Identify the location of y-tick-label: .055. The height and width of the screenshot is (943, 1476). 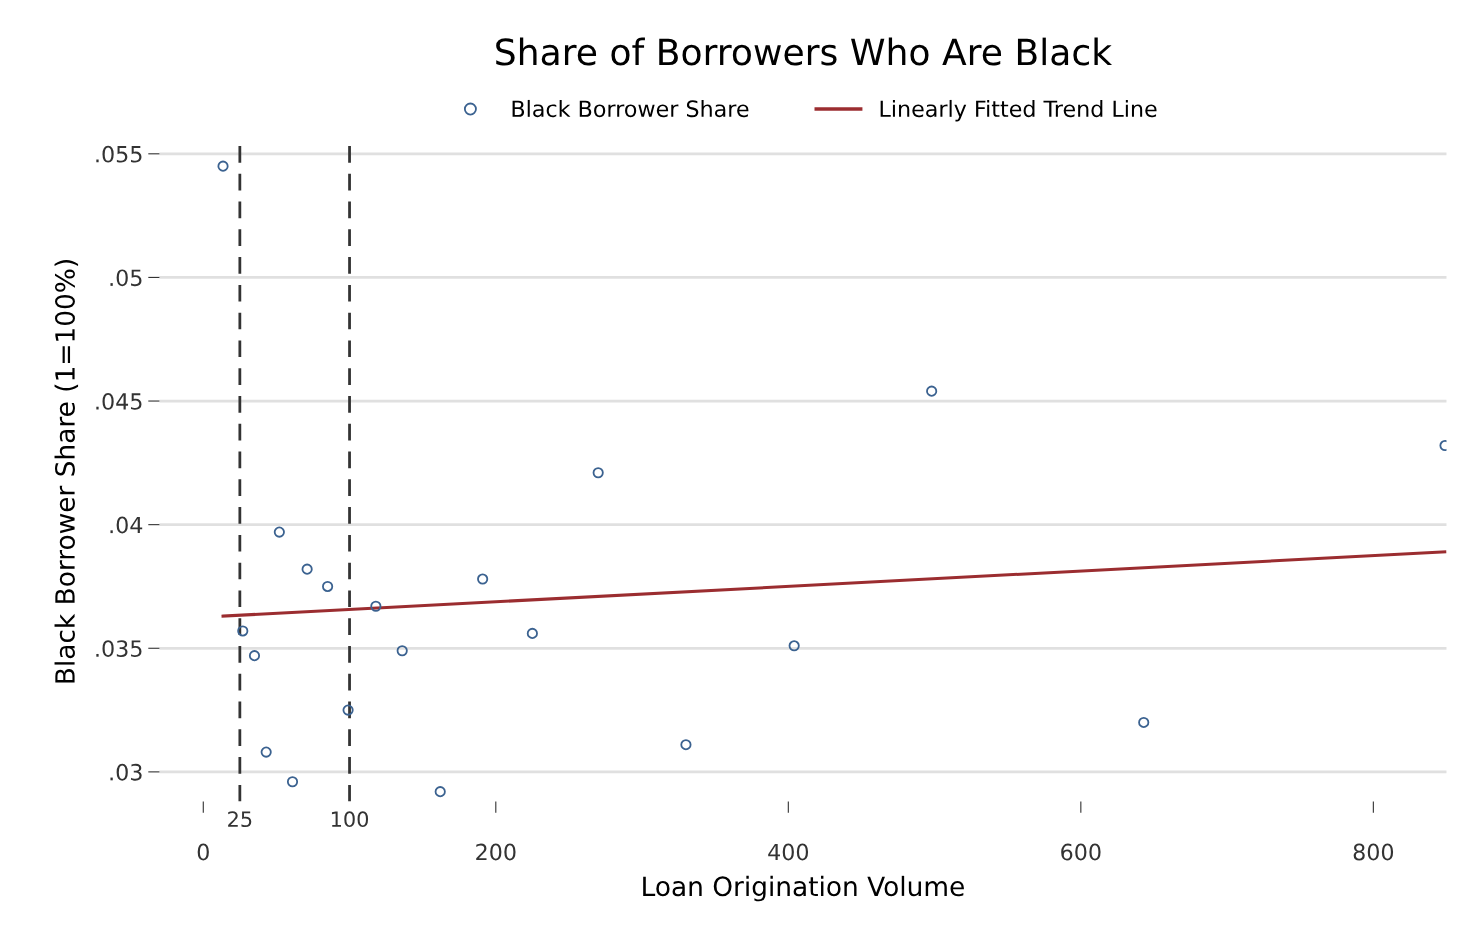
(119, 154).